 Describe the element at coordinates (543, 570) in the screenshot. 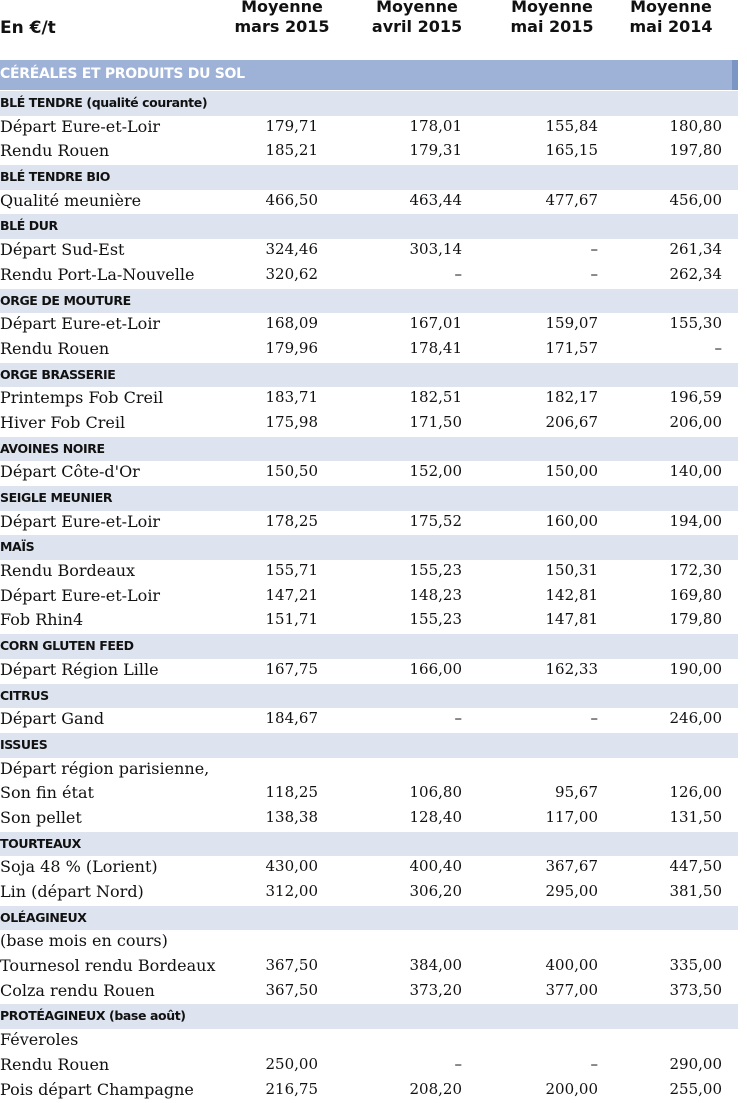

I see `cell-value: 150,31` at that location.